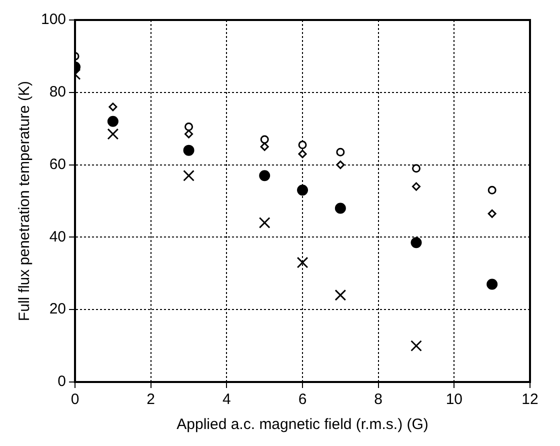  I want to click on x-tick-label: 12, so click(530, 399).